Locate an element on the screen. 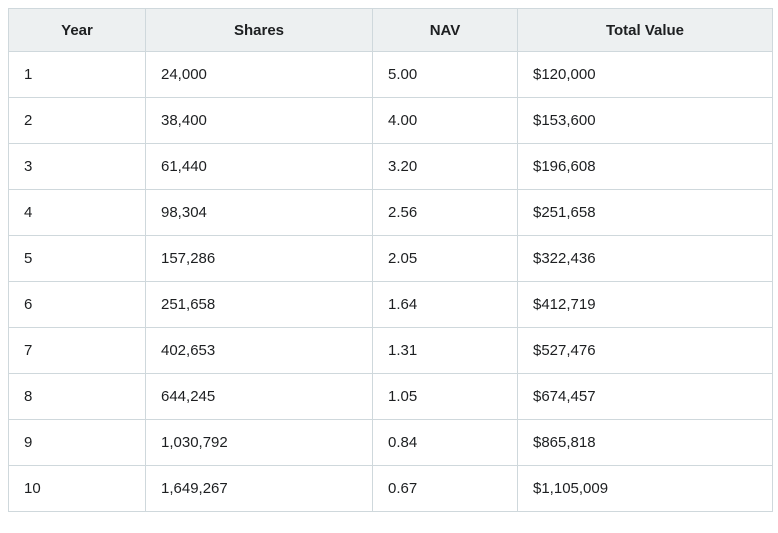  cell-shares: 251,658 is located at coordinates (259, 304).